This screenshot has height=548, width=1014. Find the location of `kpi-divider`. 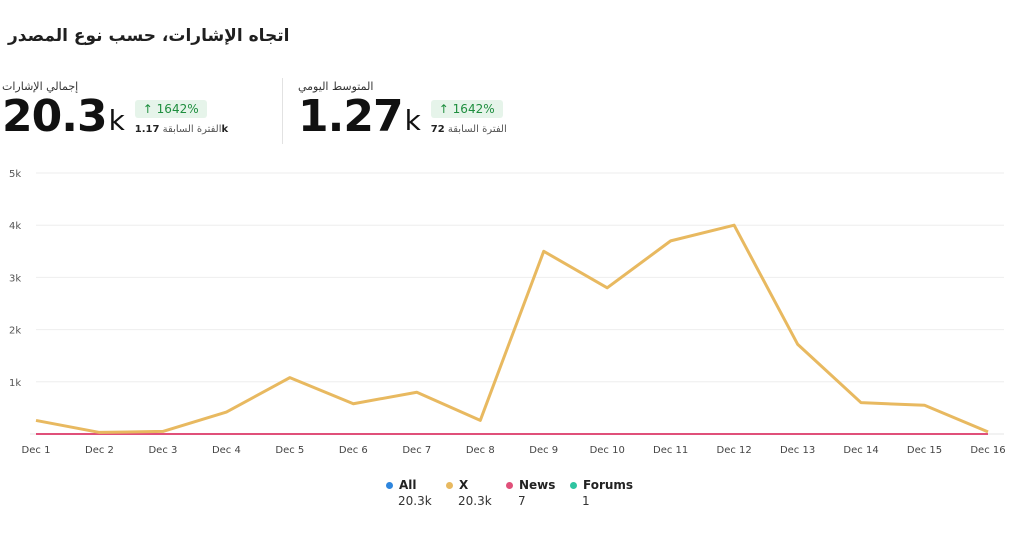

kpi-divider is located at coordinates (282, 111).